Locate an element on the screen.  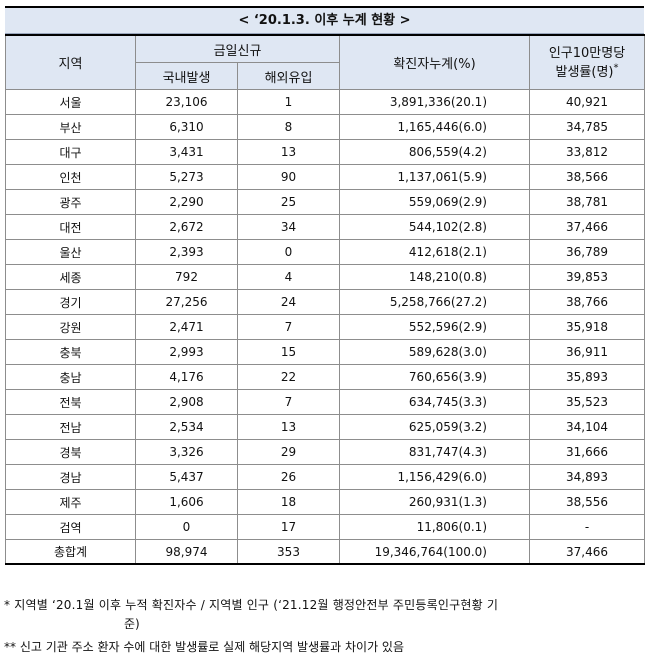
cumulative-cell: 11,806(0.1) is located at coordinates (434, 527).